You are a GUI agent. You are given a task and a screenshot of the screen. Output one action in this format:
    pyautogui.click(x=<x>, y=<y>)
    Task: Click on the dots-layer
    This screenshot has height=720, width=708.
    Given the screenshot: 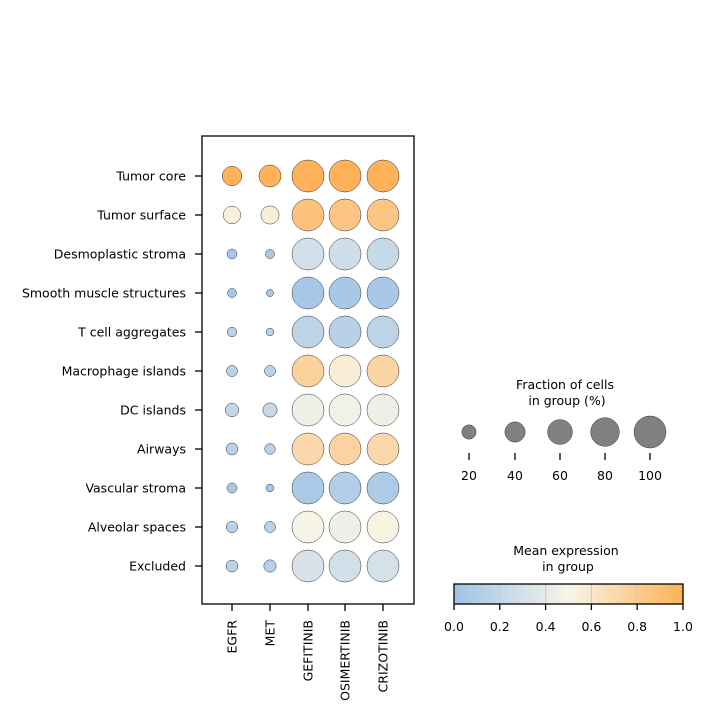 What is the action you would take?
    pyautogui.click(x=311, y=371)
    